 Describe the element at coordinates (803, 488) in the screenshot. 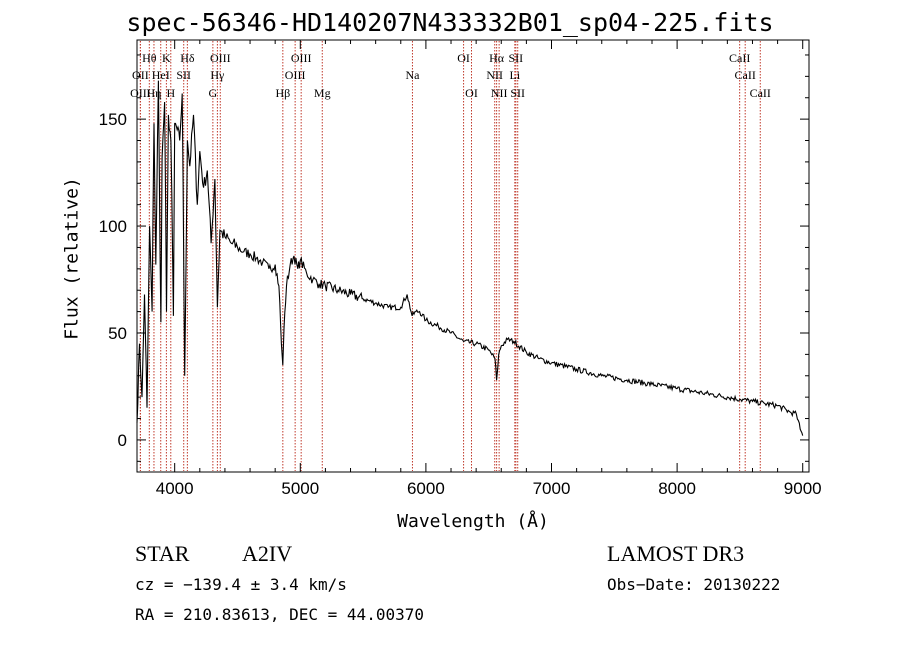

I see `x-tick-label: 9000` at that location.